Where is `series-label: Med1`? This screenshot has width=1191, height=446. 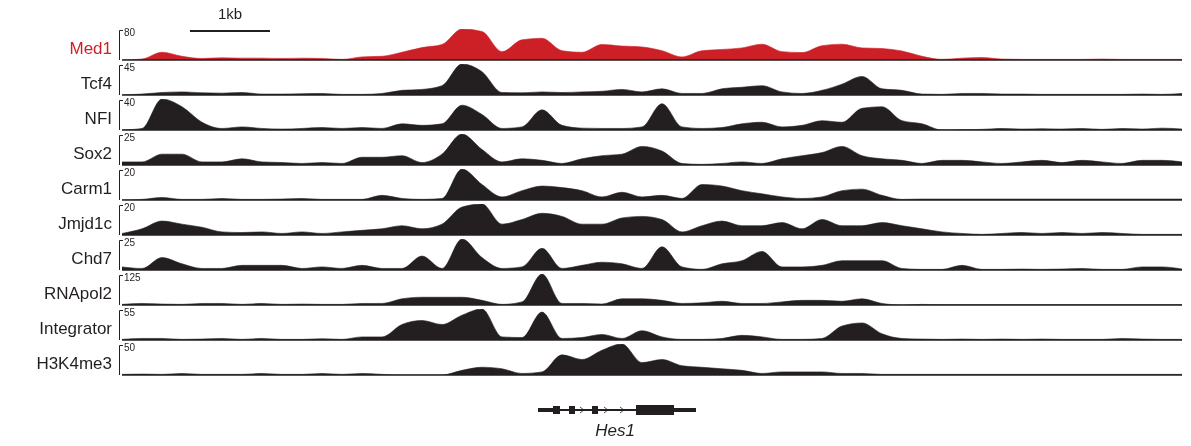
series-label: Med1 is located at coordinates (90, 49).